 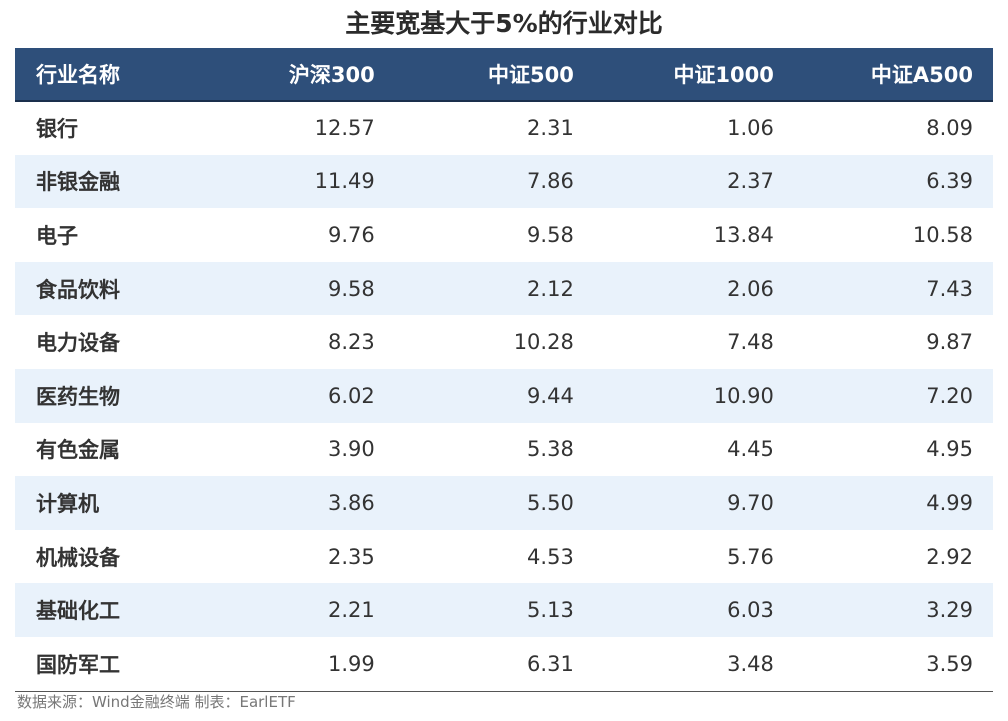 What do you see at coordinates (344, 128) in the screenshot?
I see `hs300-cell: 12.57` at bounding box center [344, 128].